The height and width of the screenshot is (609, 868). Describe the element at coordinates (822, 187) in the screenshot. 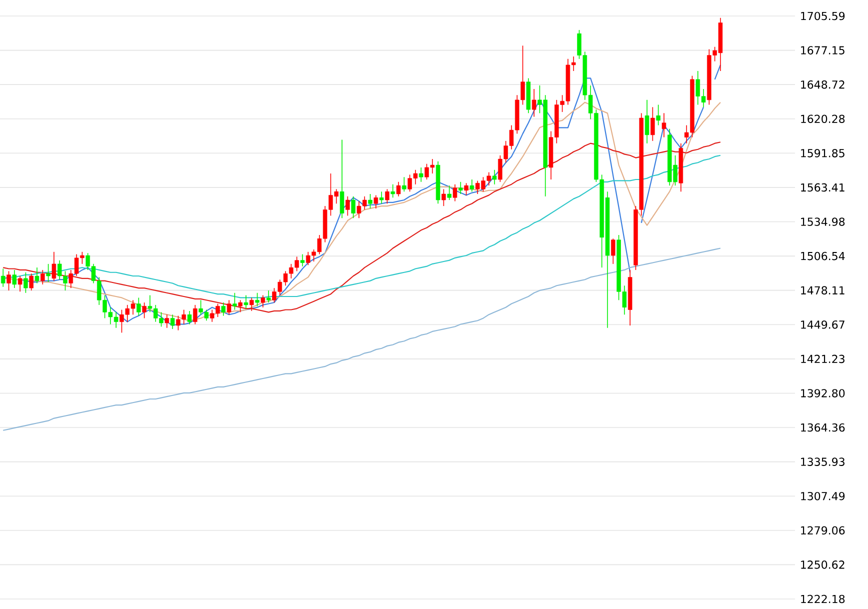

I see `y-tick-label: 1563.41` at that location.